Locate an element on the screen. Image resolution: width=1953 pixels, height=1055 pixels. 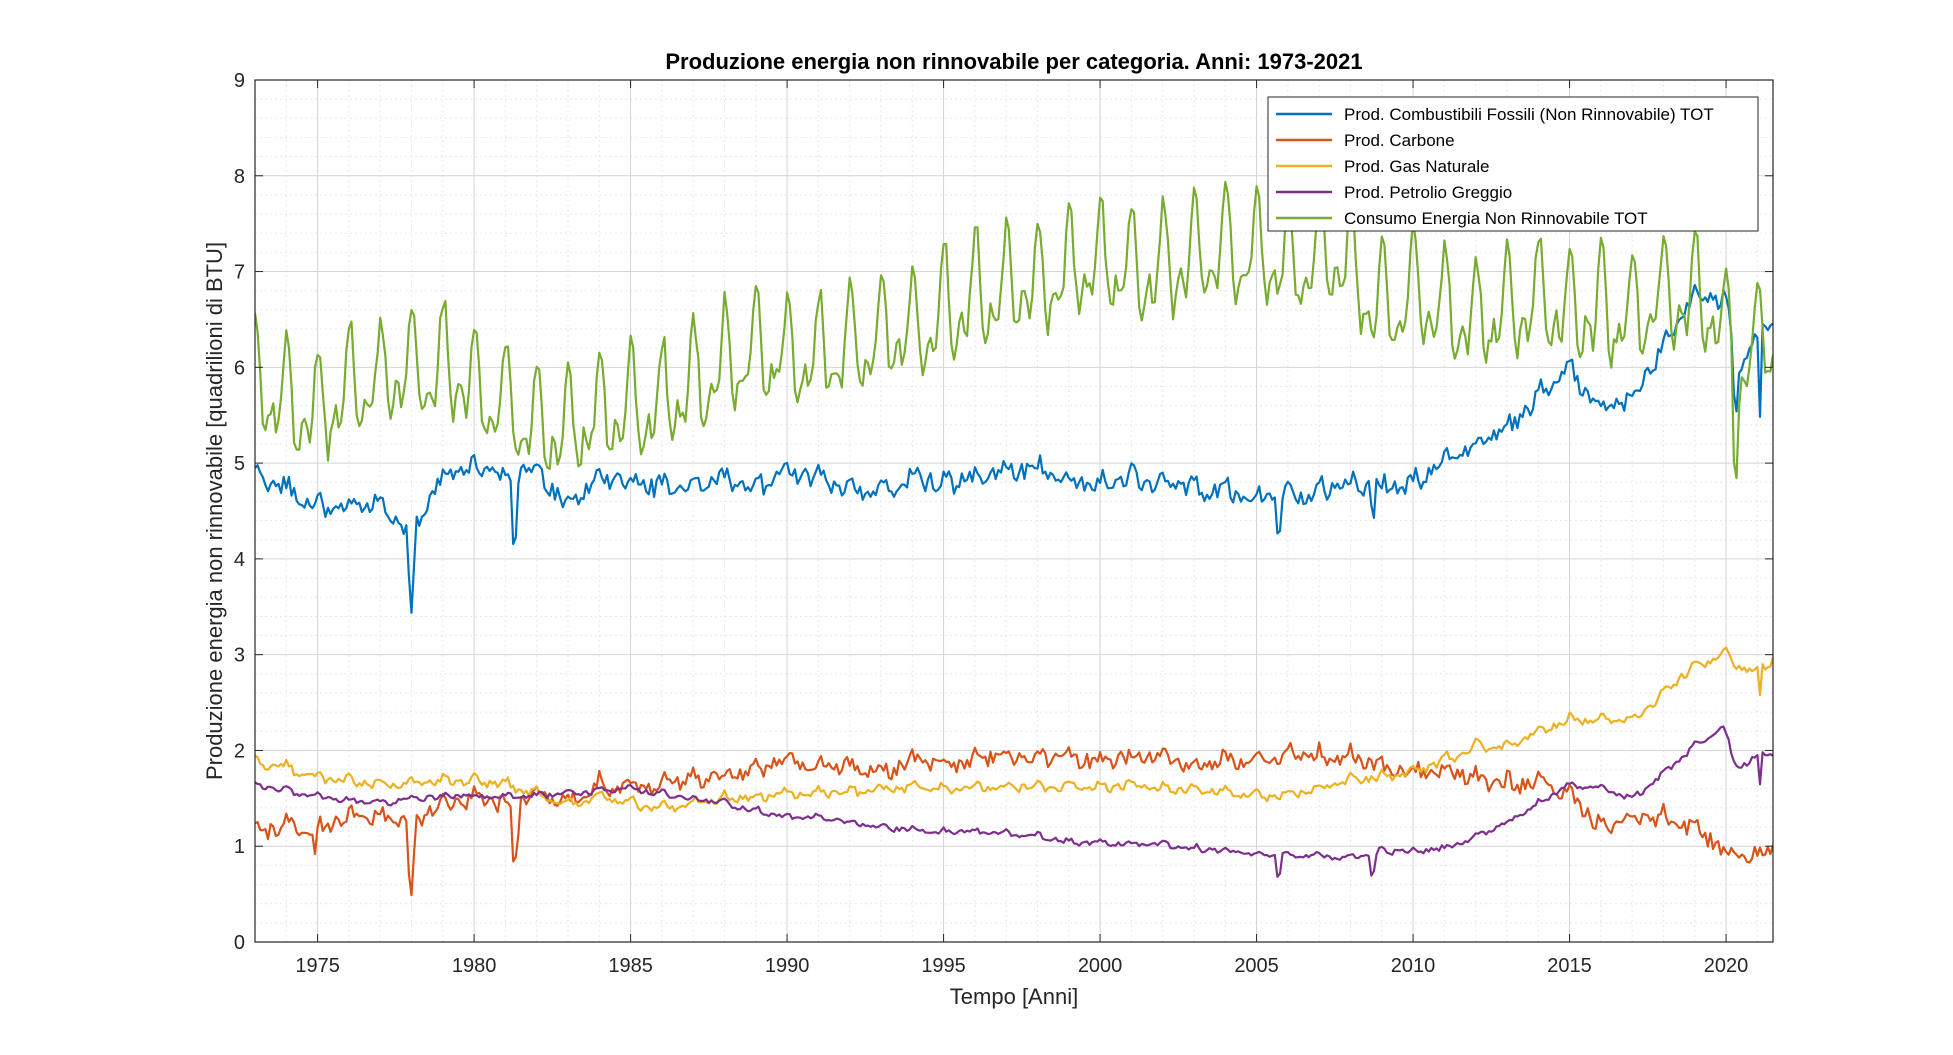
y-tick-label: 1 is located at coordinates (239, 847).